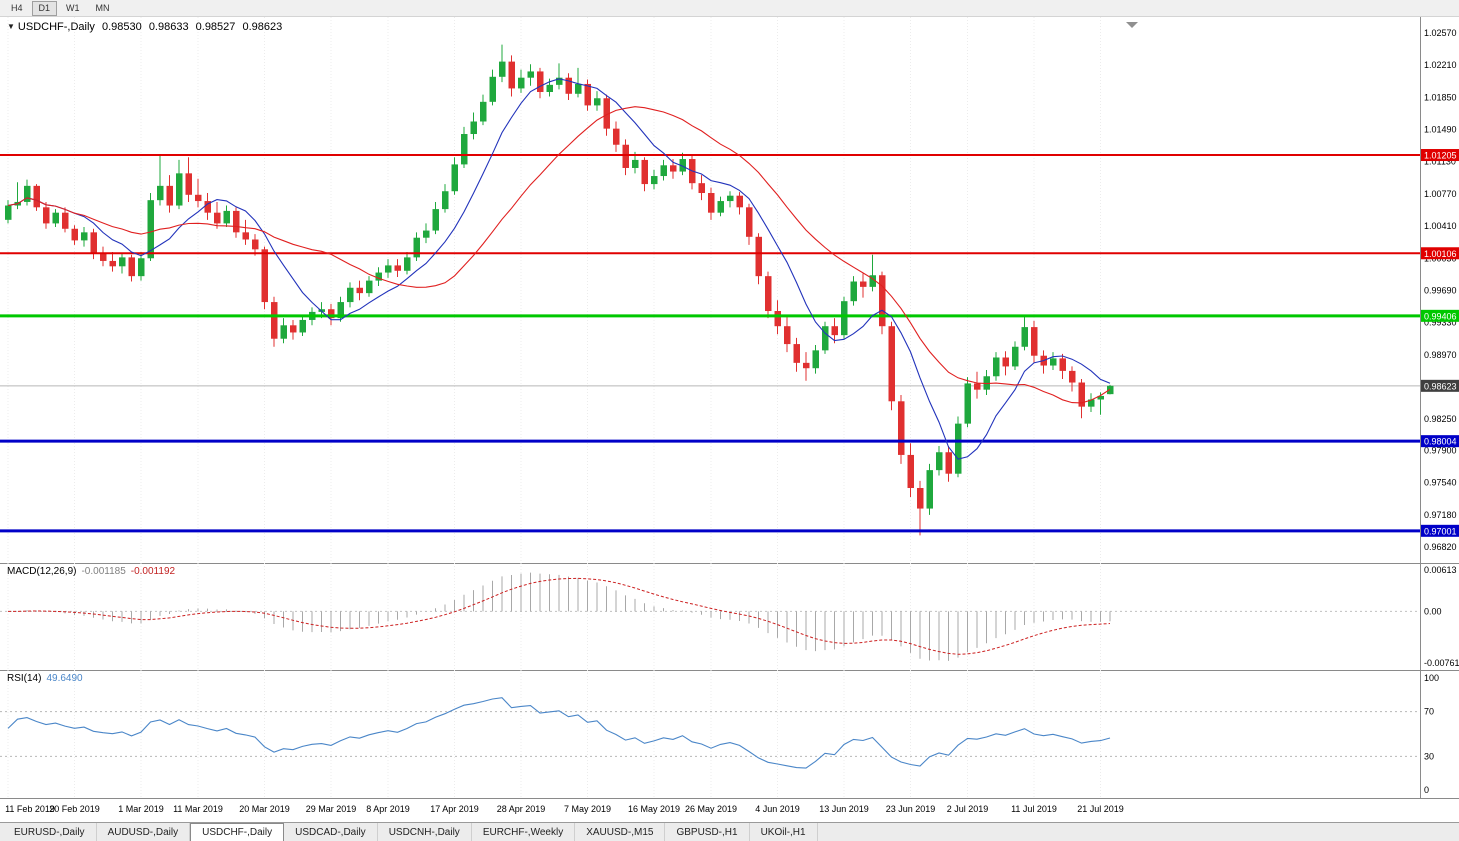 Image resolution: width=1459 pixels, height=841 pixels. Describe the element at coordinates (237, 832) in the screenshot. I see `symbol-tab-usdchf: USDCHF-,Daily` at that location.